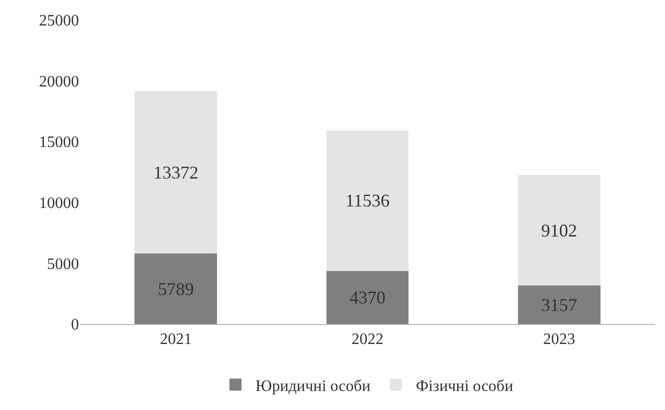 The height and width of the screenshot is (410, 665). Describe the element at coordinates (368, 339) in the screenshot. I see `x-tick-label: 2022` at that location.